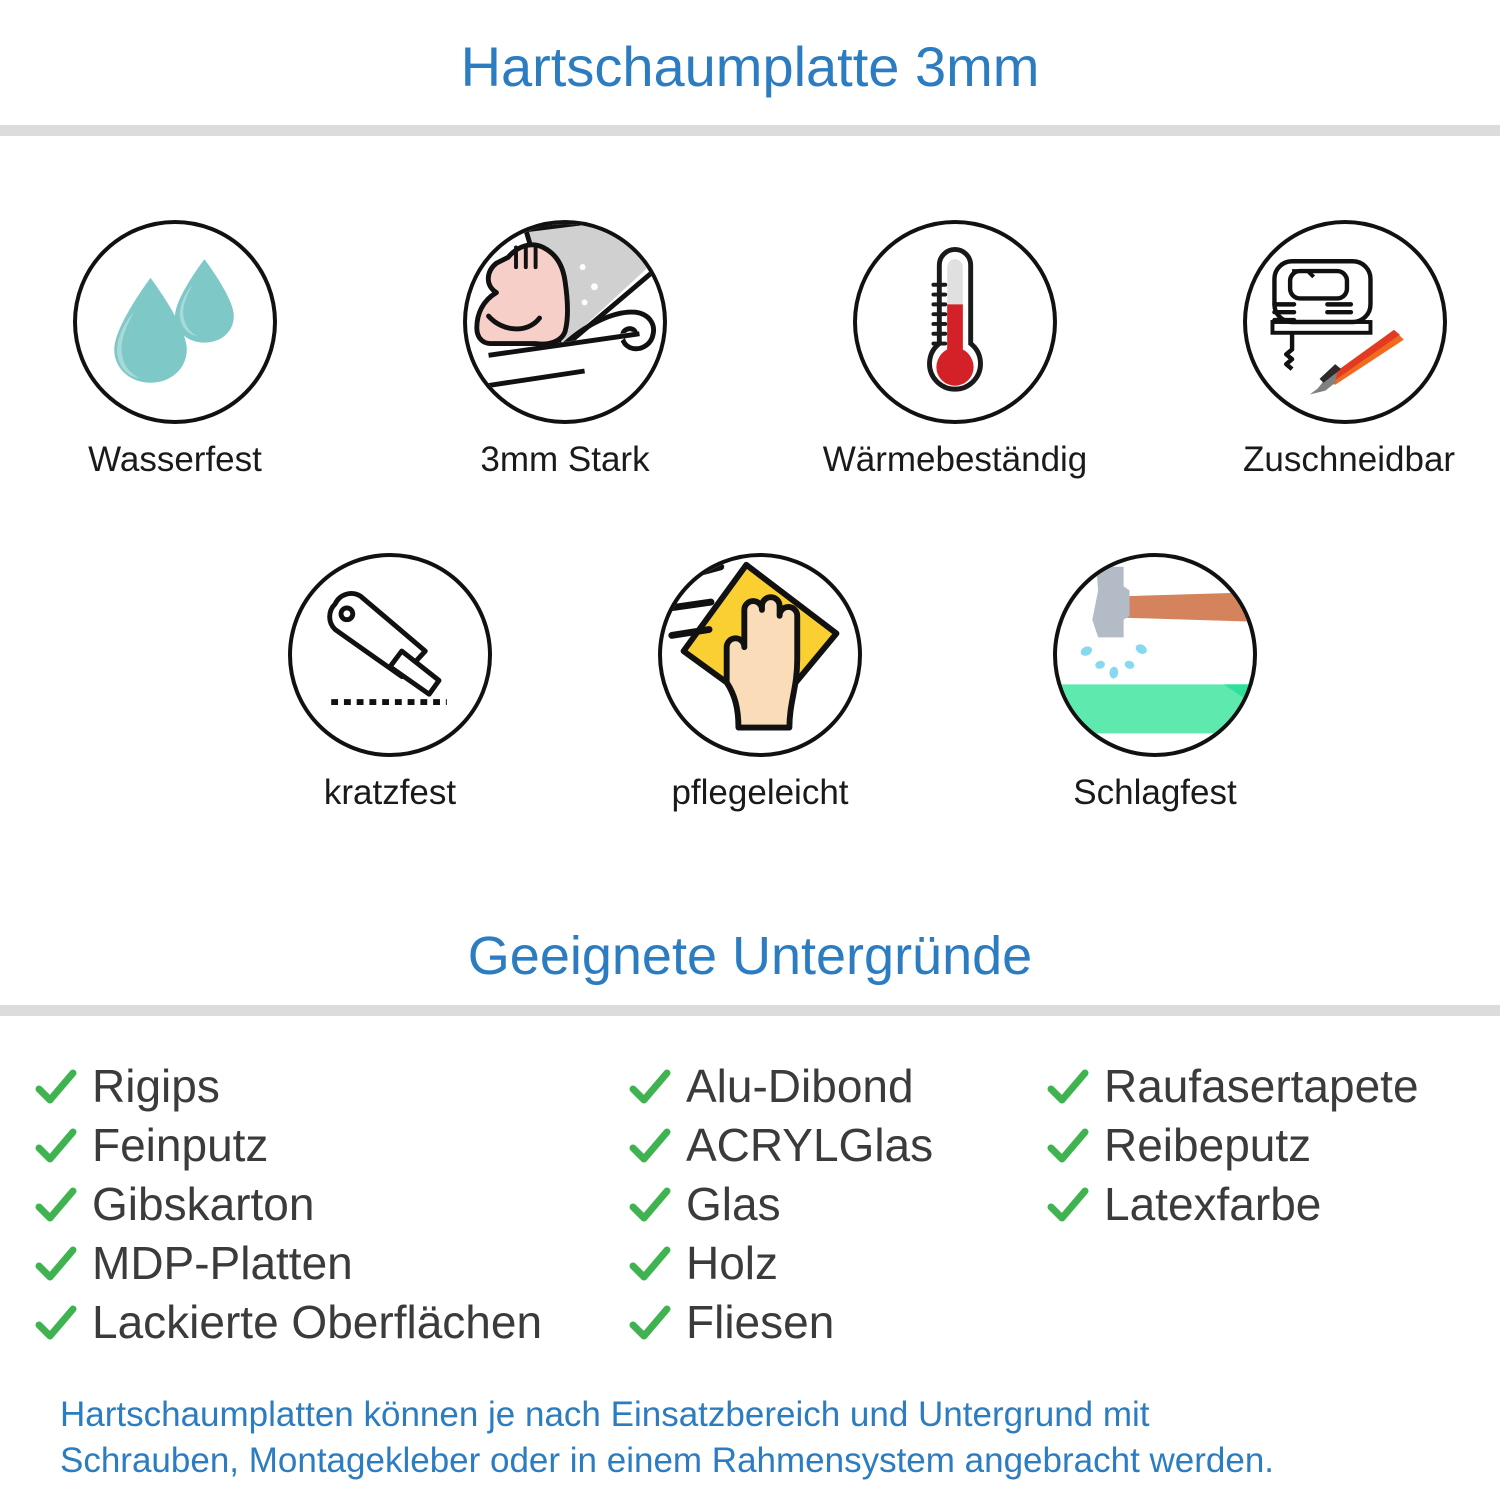  What do you see at coordinates (1337, 327) in the screenshot?
I see `jigsaw-cutter-icon` at bounding box center [1337, 327].